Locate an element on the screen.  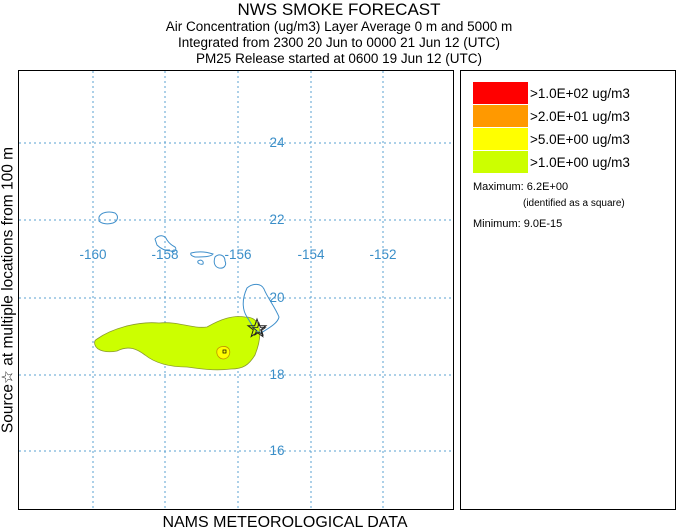
legend-maximum-note: (identified as a square) is located at coordinates (574, 203).